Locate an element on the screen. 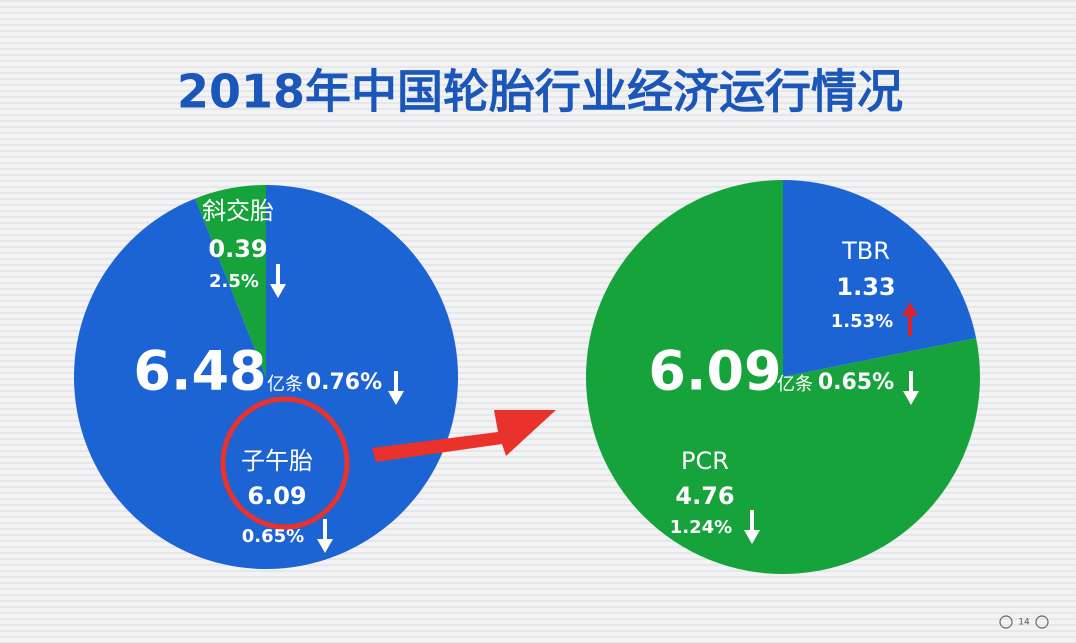  total-change: 0.65% is located at coordinates (856, 382).